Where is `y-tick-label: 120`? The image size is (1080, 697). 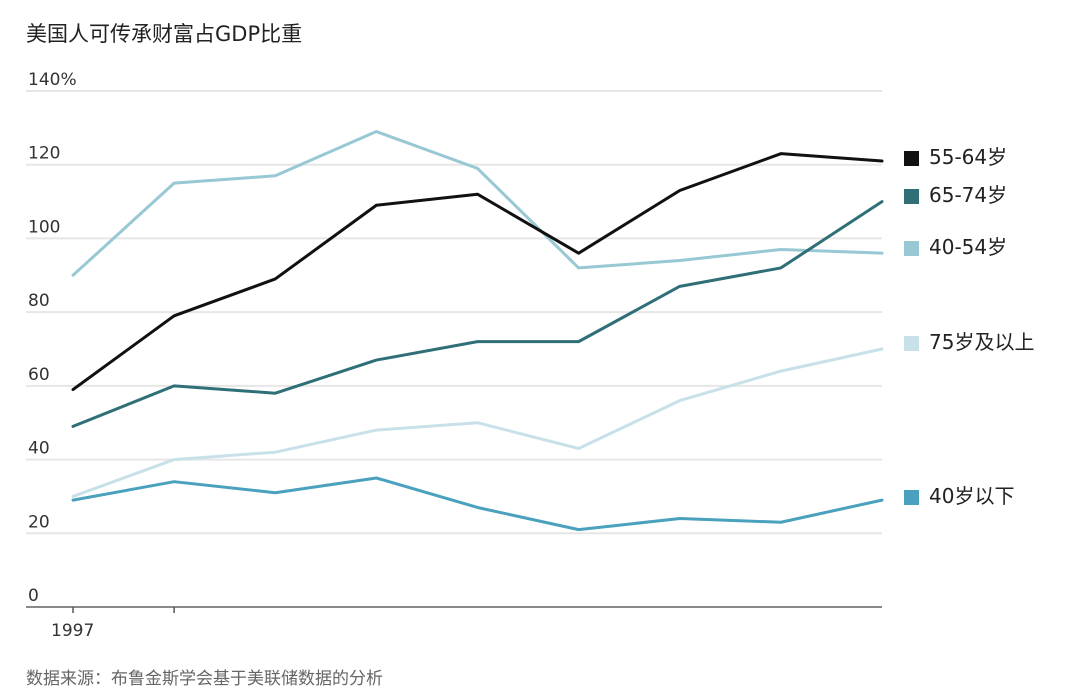
y-tick-label: 120 is located at coordinates (44, 154).